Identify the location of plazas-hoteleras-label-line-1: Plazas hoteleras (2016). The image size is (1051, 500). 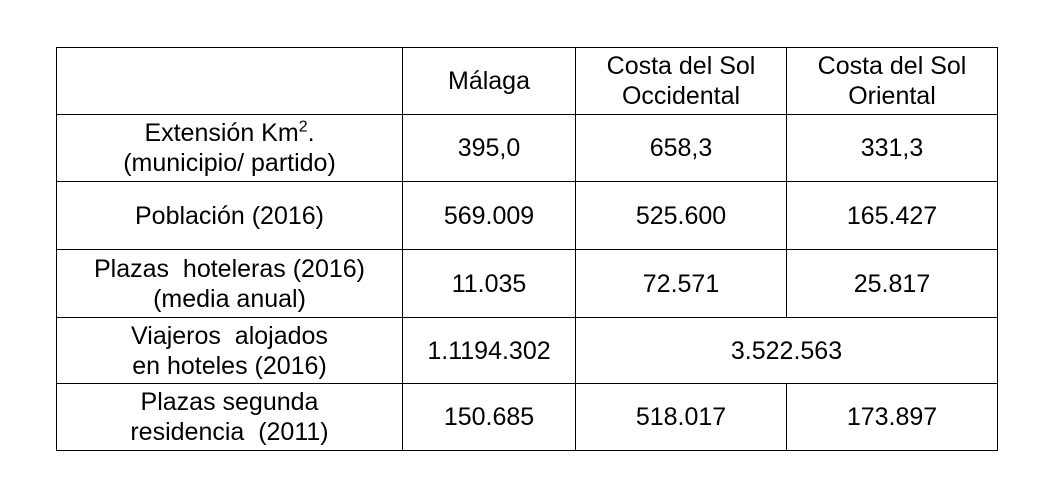
(229, 268).